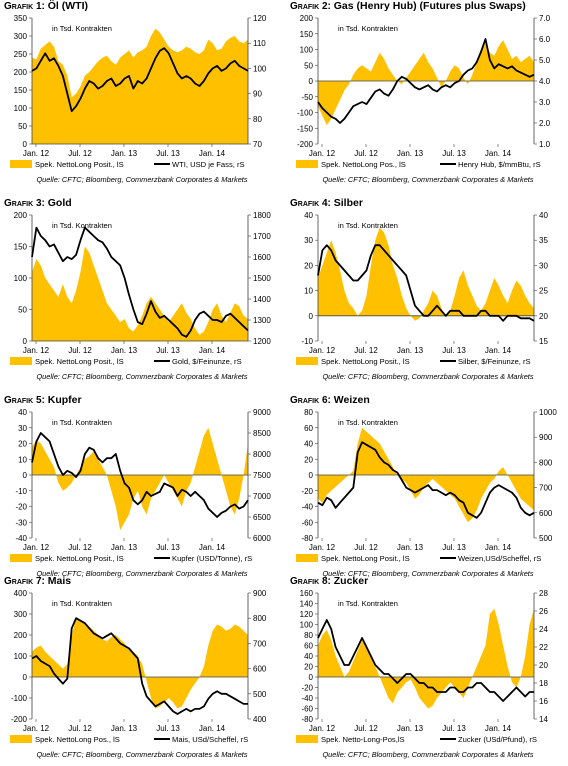  Describe the element at coordinates (22, 310) in the screenshot. I see `left-tick-label: 50` at that location.